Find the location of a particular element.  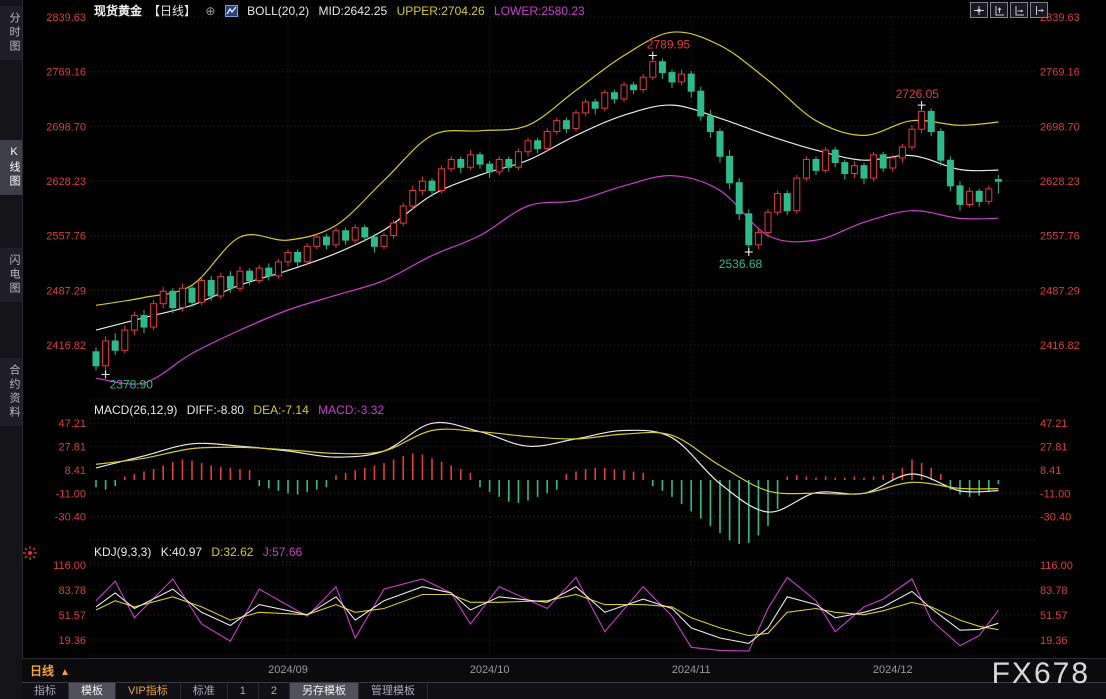

macd-histogram is located at coordinates (547, 498).